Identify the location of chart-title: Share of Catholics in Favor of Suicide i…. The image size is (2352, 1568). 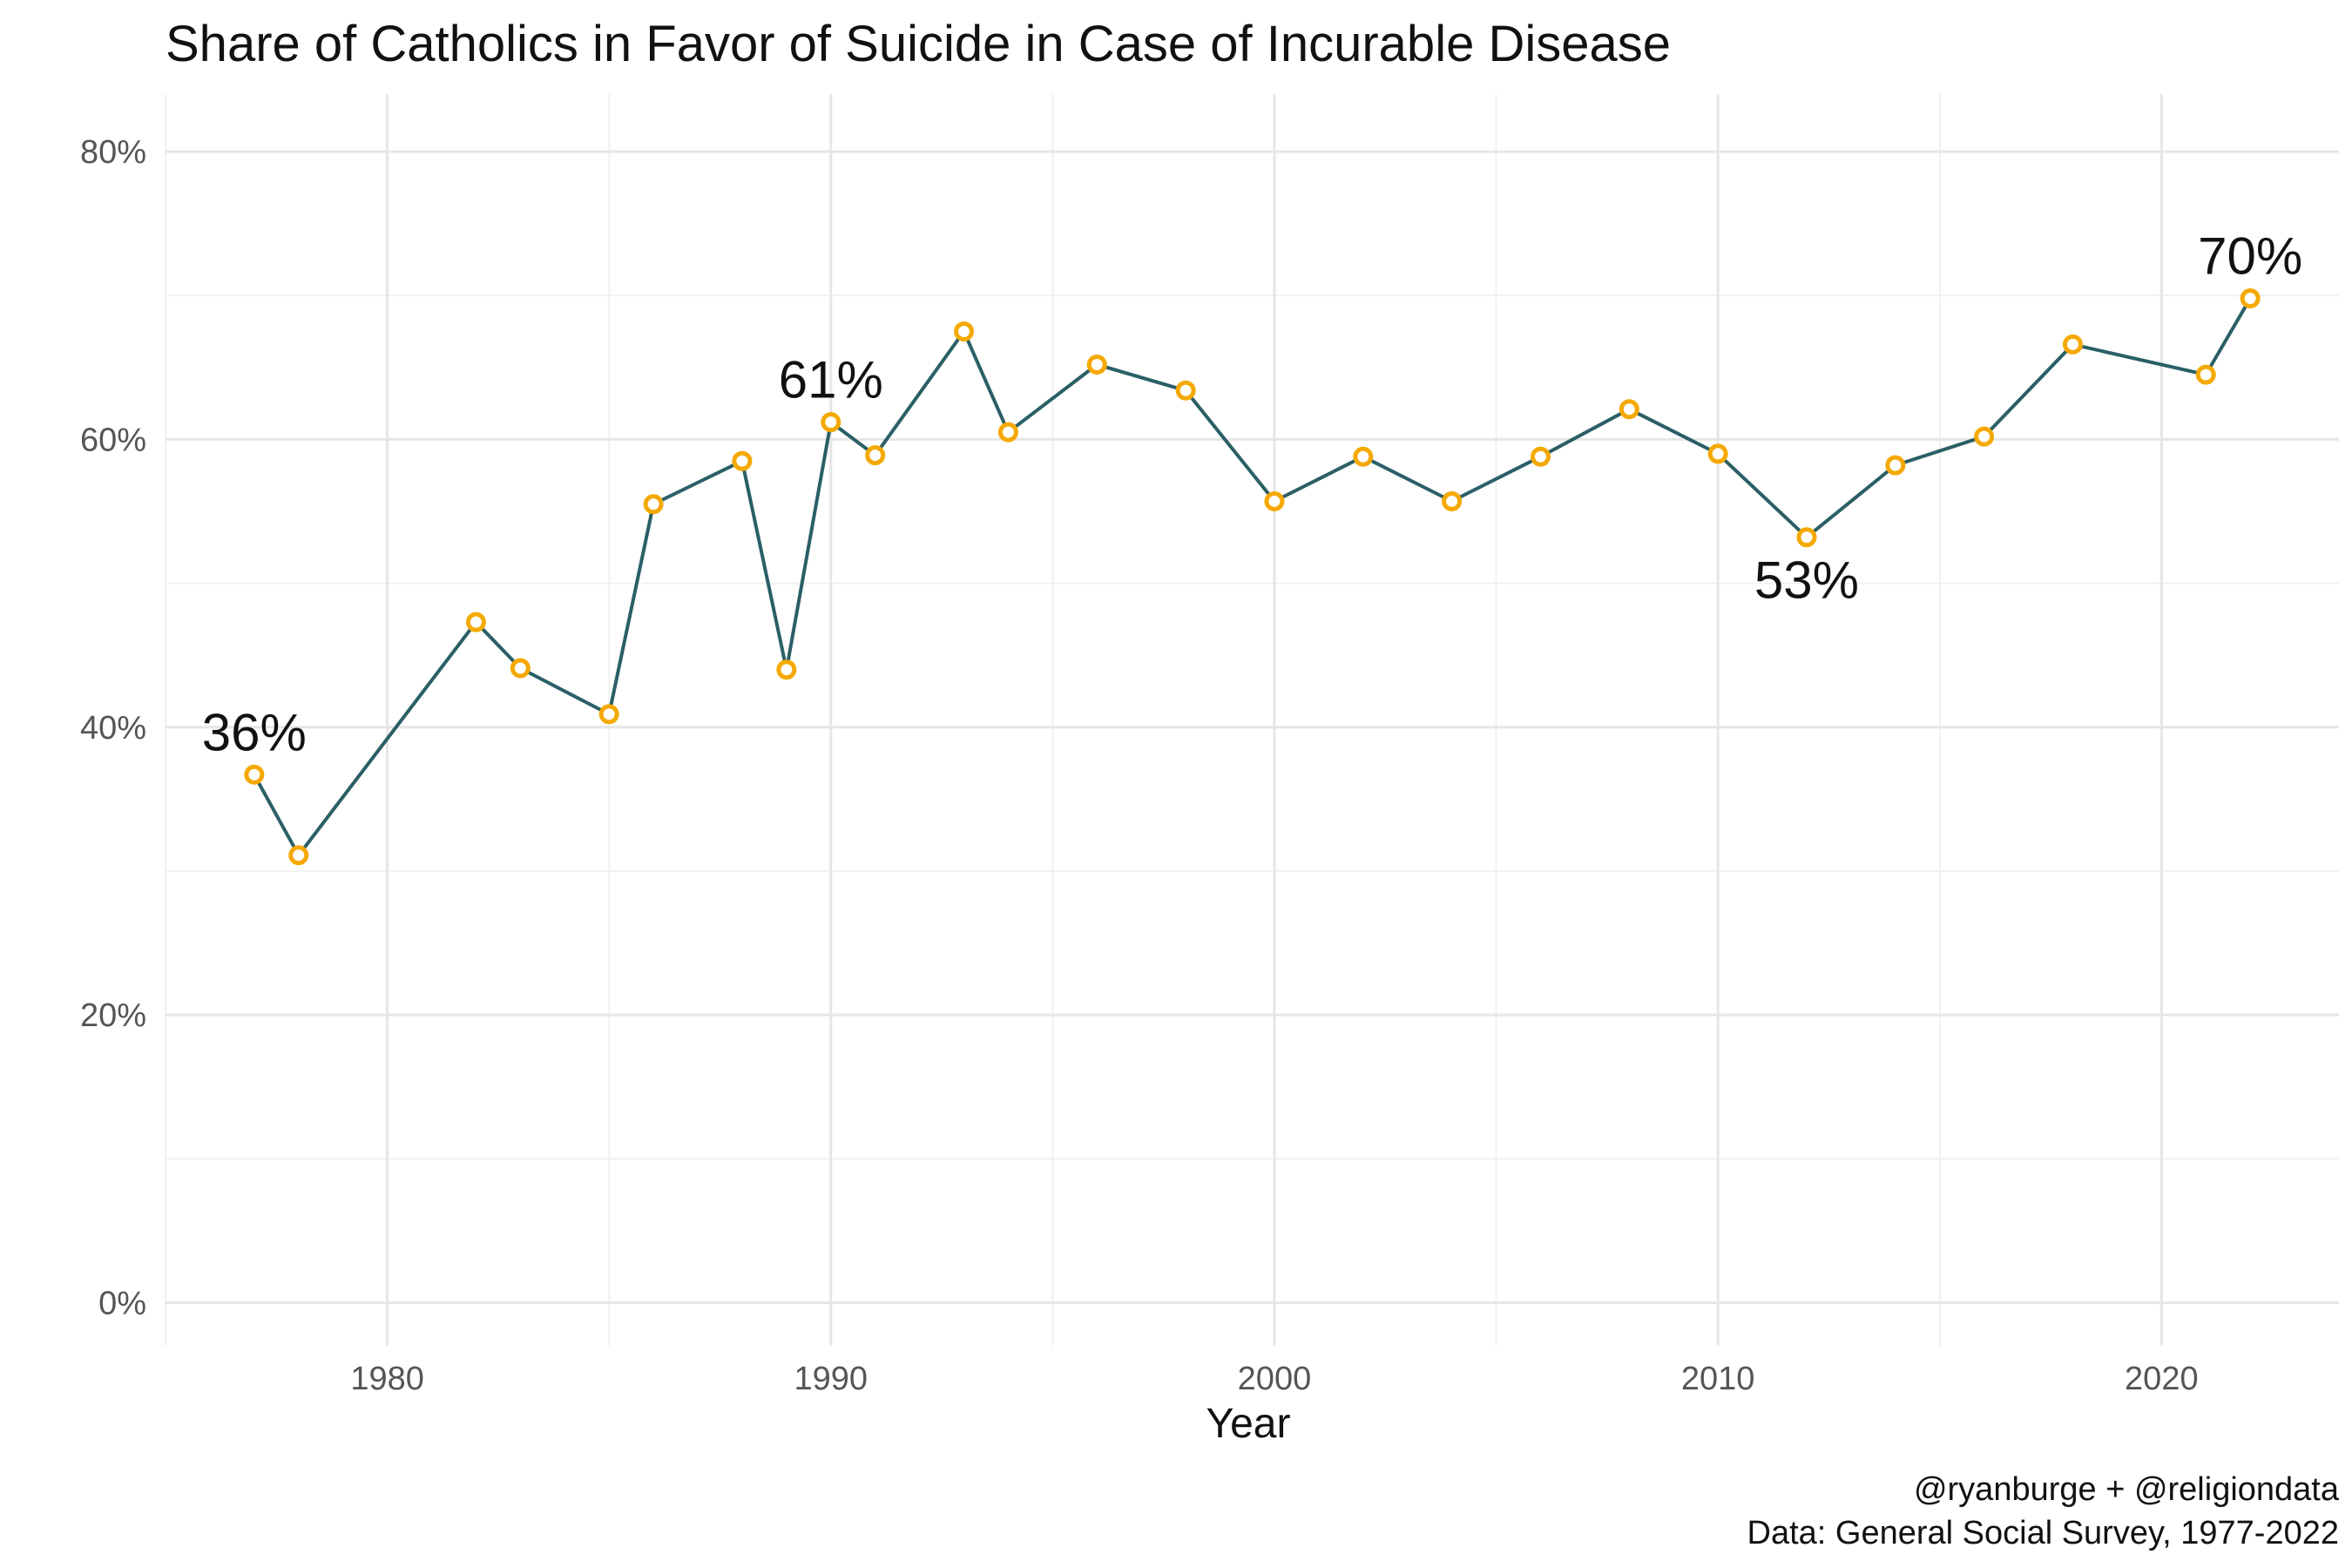
(918, 44).